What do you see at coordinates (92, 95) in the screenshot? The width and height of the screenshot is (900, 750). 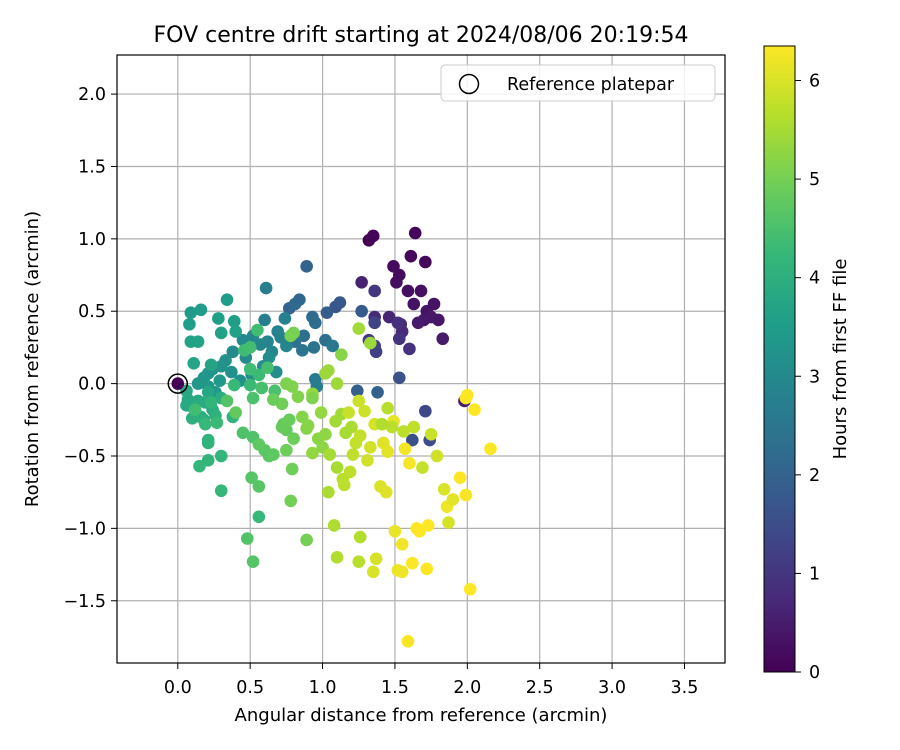 I see `y-tick-label: 2.0` at bounding box center [92, 95].